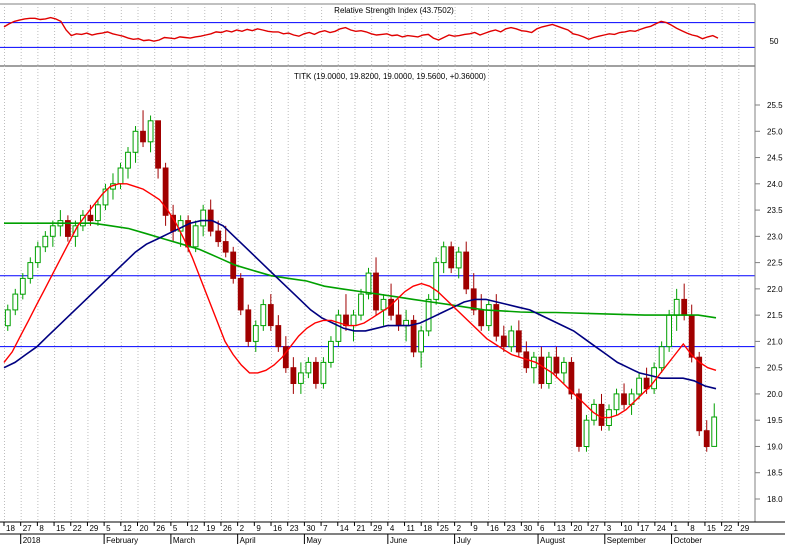  What do you see at coordinates (399, 540) in the screenshot?
I see `month-label: June` at bounding box center [399, 540].